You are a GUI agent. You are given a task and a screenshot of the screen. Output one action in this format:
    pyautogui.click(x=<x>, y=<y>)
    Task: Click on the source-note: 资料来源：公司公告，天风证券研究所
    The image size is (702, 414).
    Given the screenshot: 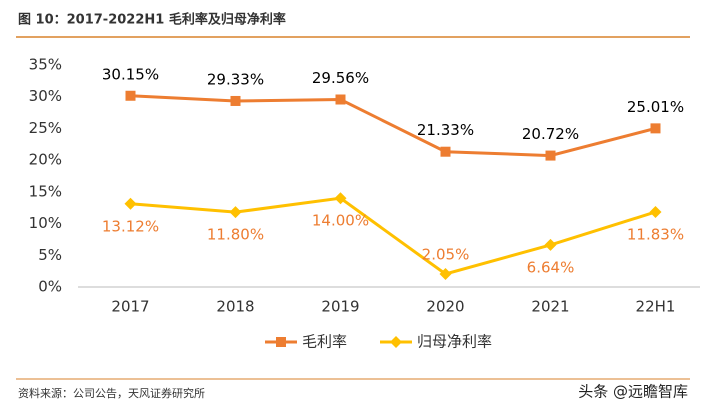 What is the action you would take?
    pyautogui.click(x=111, y=393)
    